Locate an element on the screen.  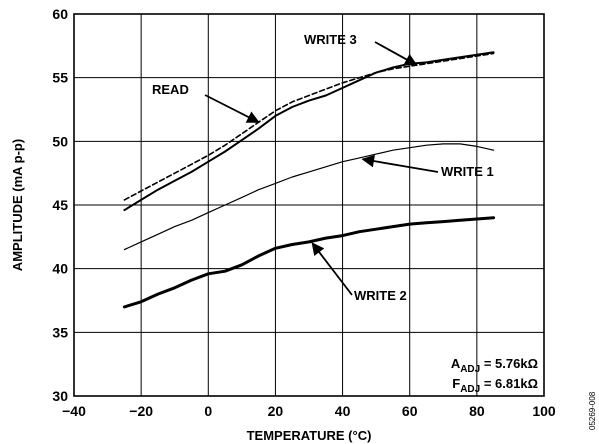
adj-value: = 5.76kΩ is located at coordinates (509, 363).